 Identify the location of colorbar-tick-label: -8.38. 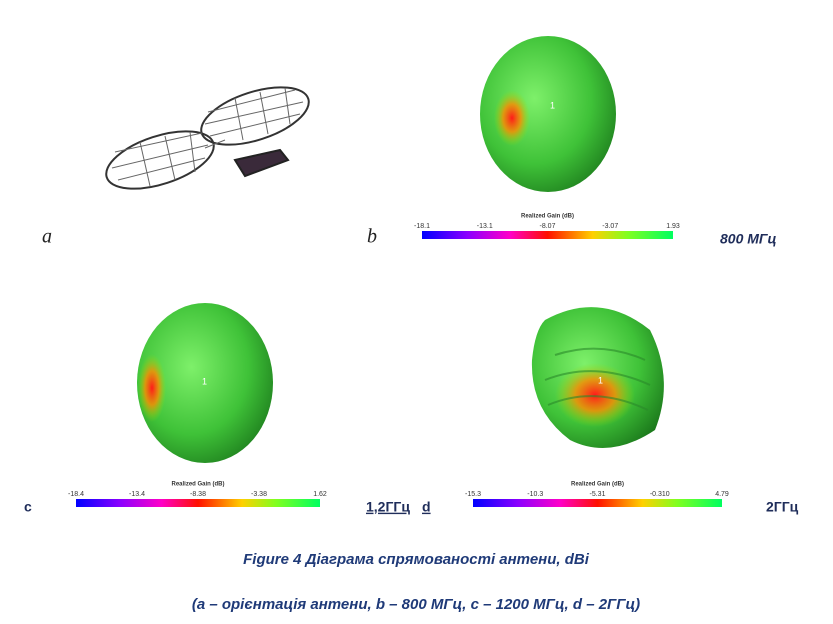
(198, 494).